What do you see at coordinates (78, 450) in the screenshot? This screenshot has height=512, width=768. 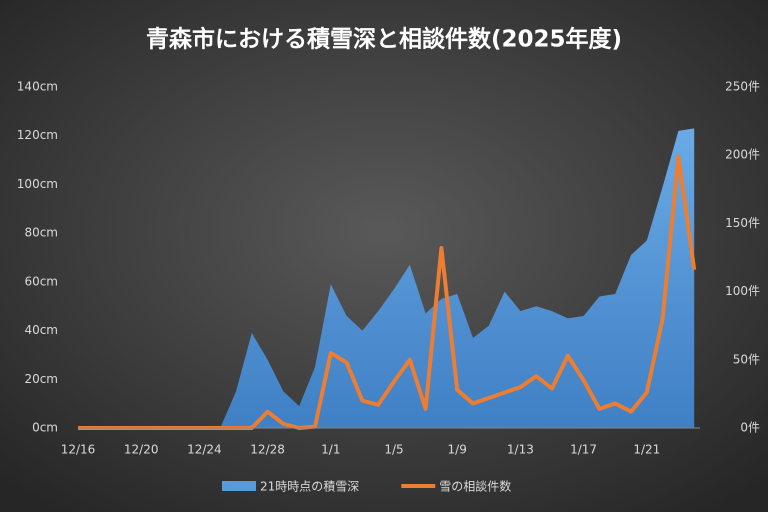 I see `x-tick-label: 12/16` at bounding box center [78, 450].